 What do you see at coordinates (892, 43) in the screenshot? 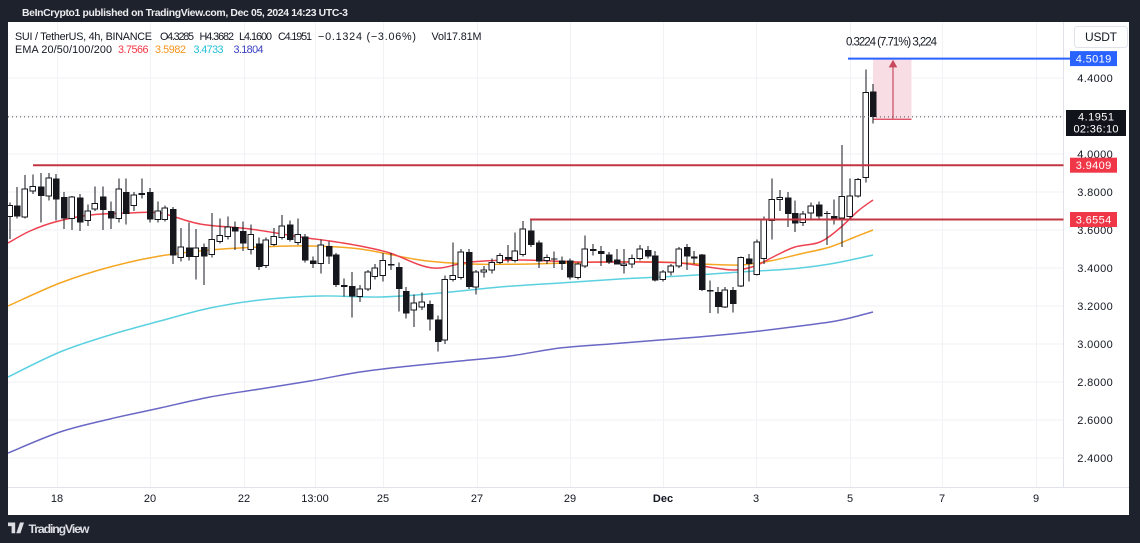
I see `svg-text: 0.3224 (7.71%) 3,224` at bounding box center [892, 43].